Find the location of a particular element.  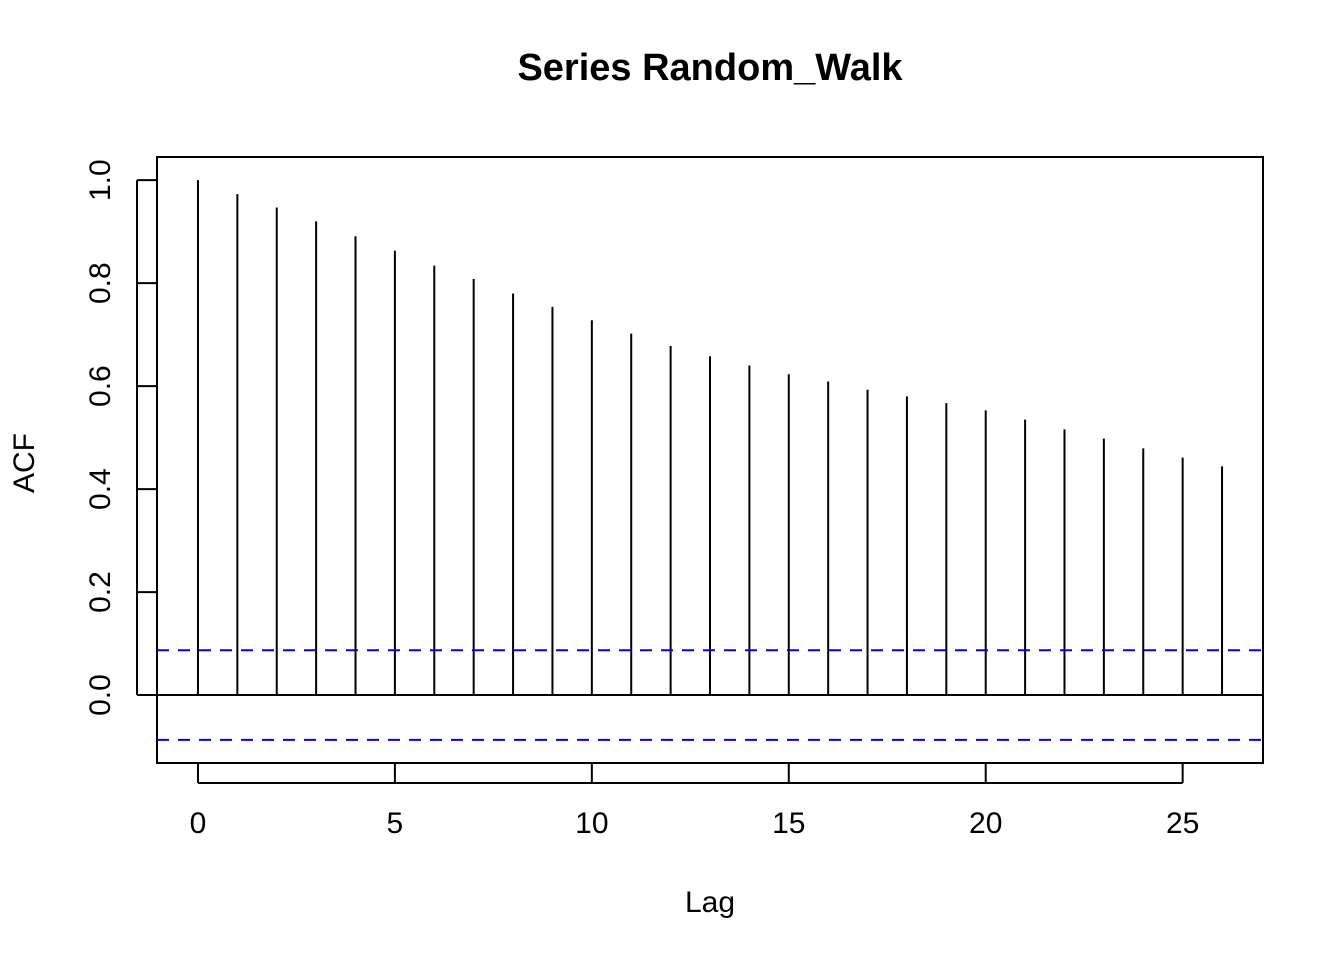

x-tick-label: 0 is located at coordinates (198, 823).